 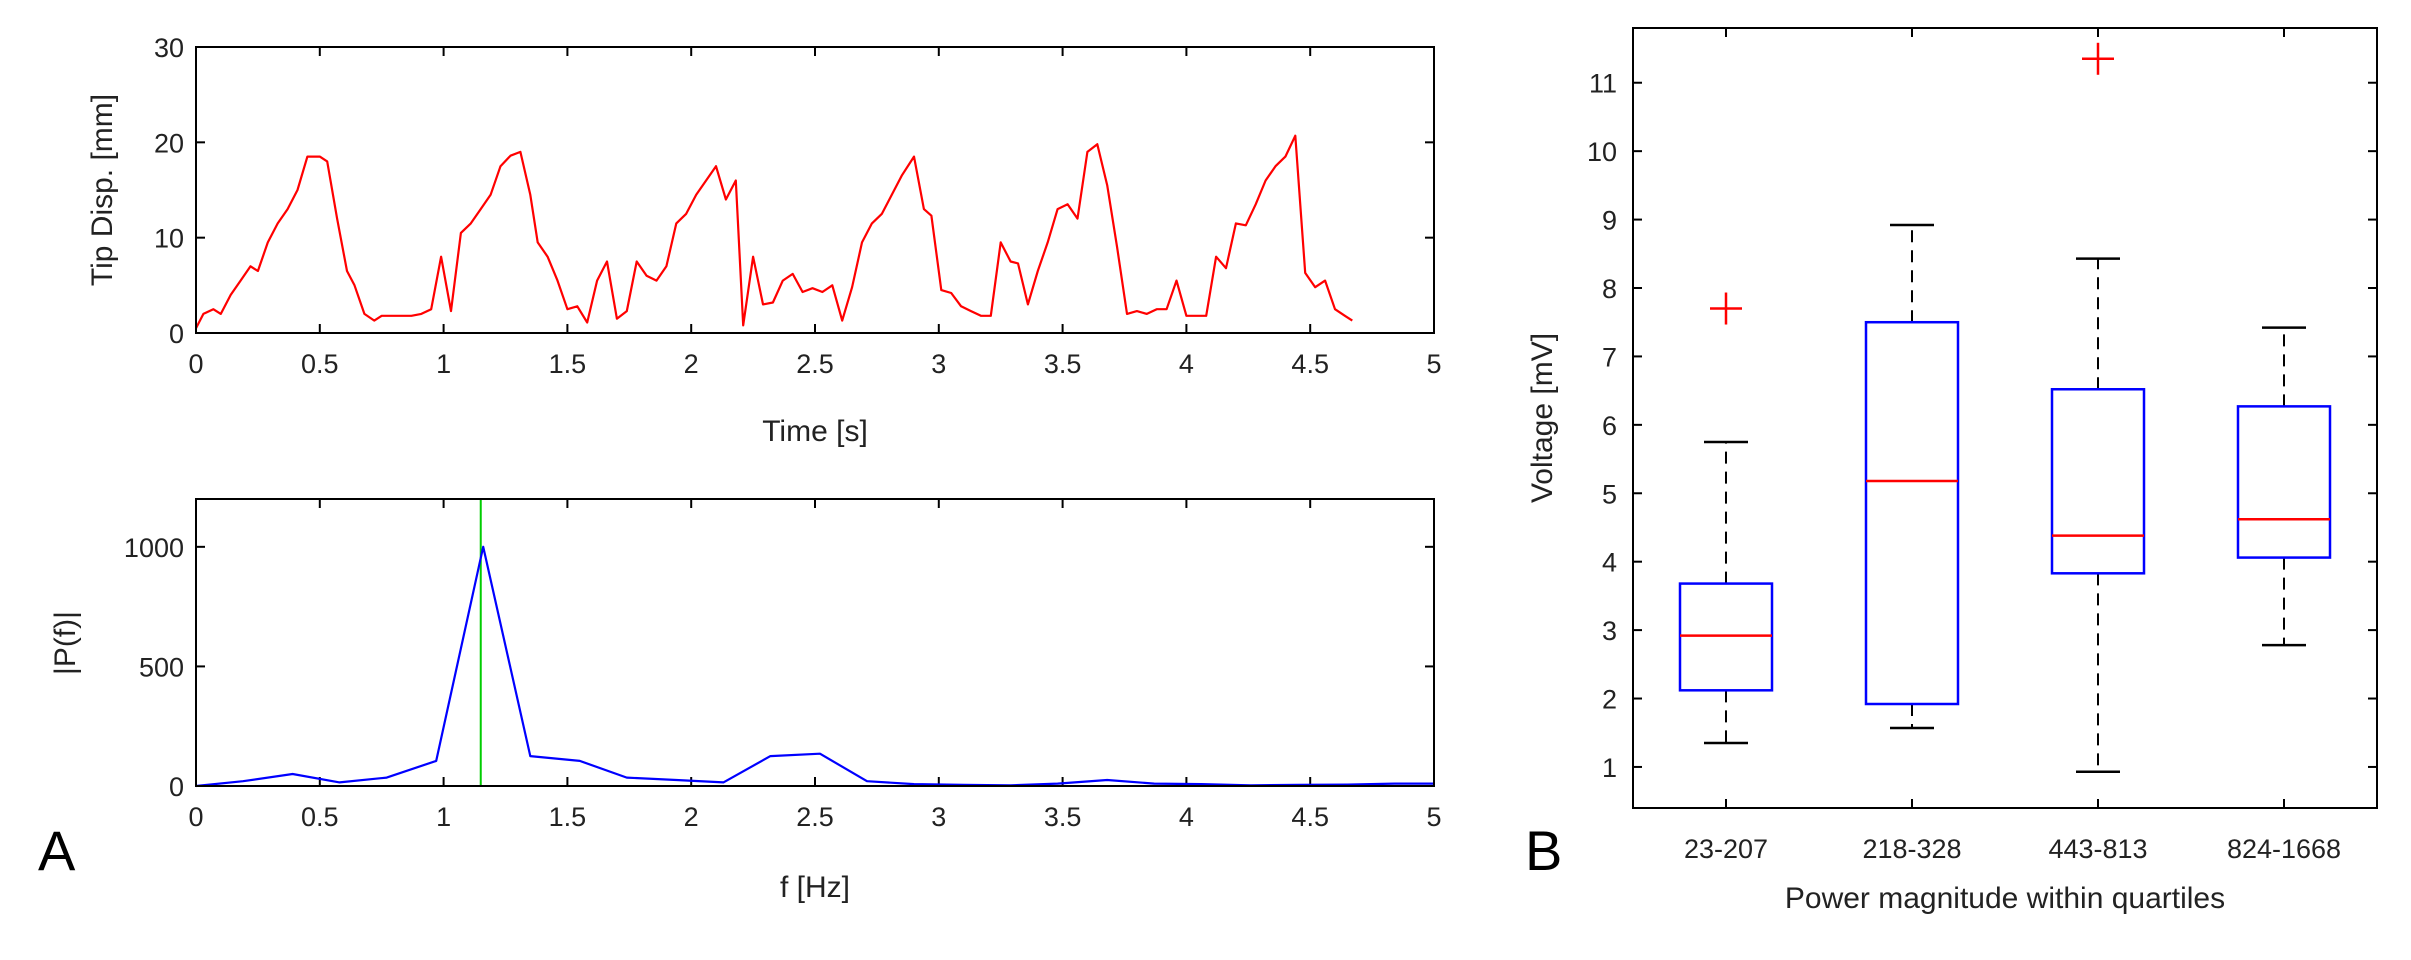 I want to click on boxplot-y-tick-label: 3, so click(x=1609, y=631).